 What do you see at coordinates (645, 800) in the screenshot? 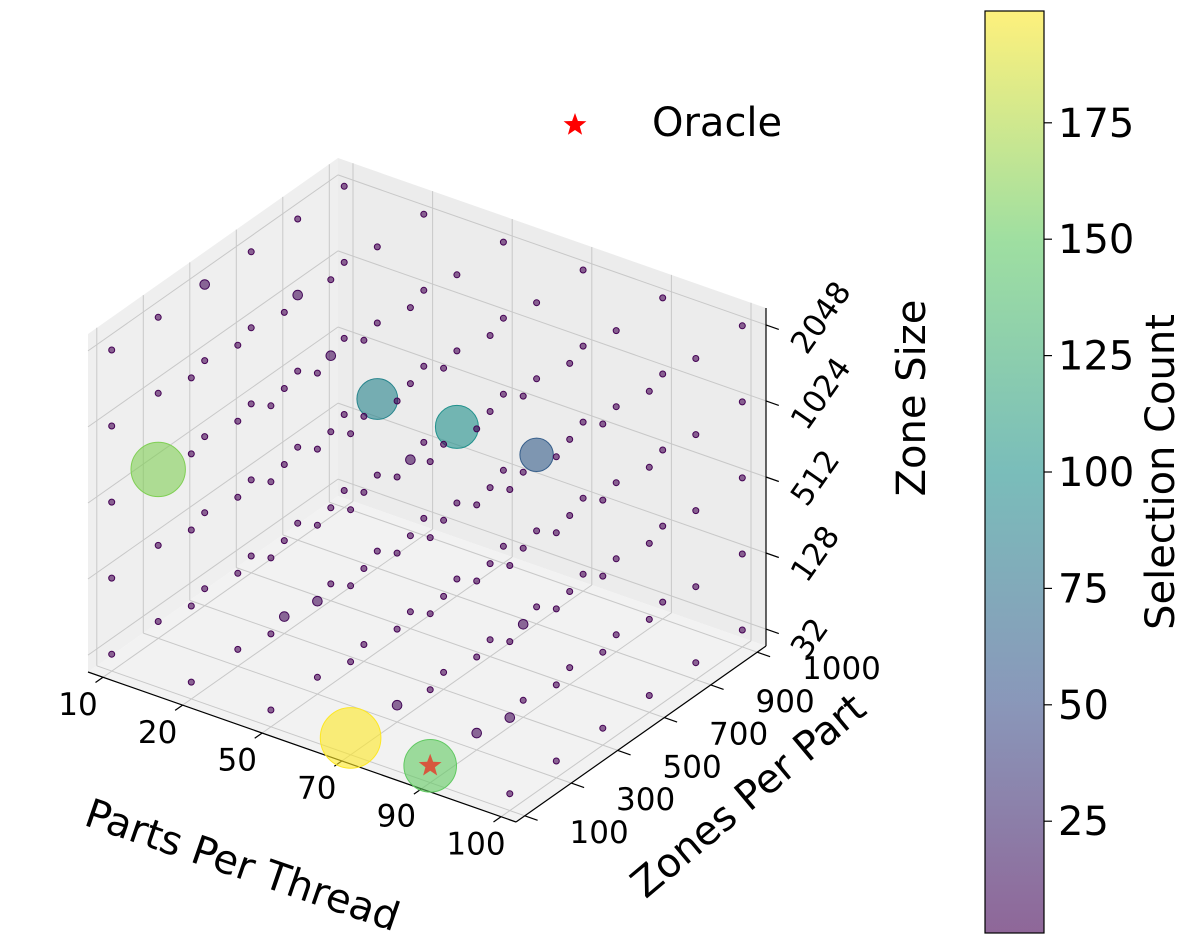
I see `y-tick-label: 300` at bounding box center [645, 800].